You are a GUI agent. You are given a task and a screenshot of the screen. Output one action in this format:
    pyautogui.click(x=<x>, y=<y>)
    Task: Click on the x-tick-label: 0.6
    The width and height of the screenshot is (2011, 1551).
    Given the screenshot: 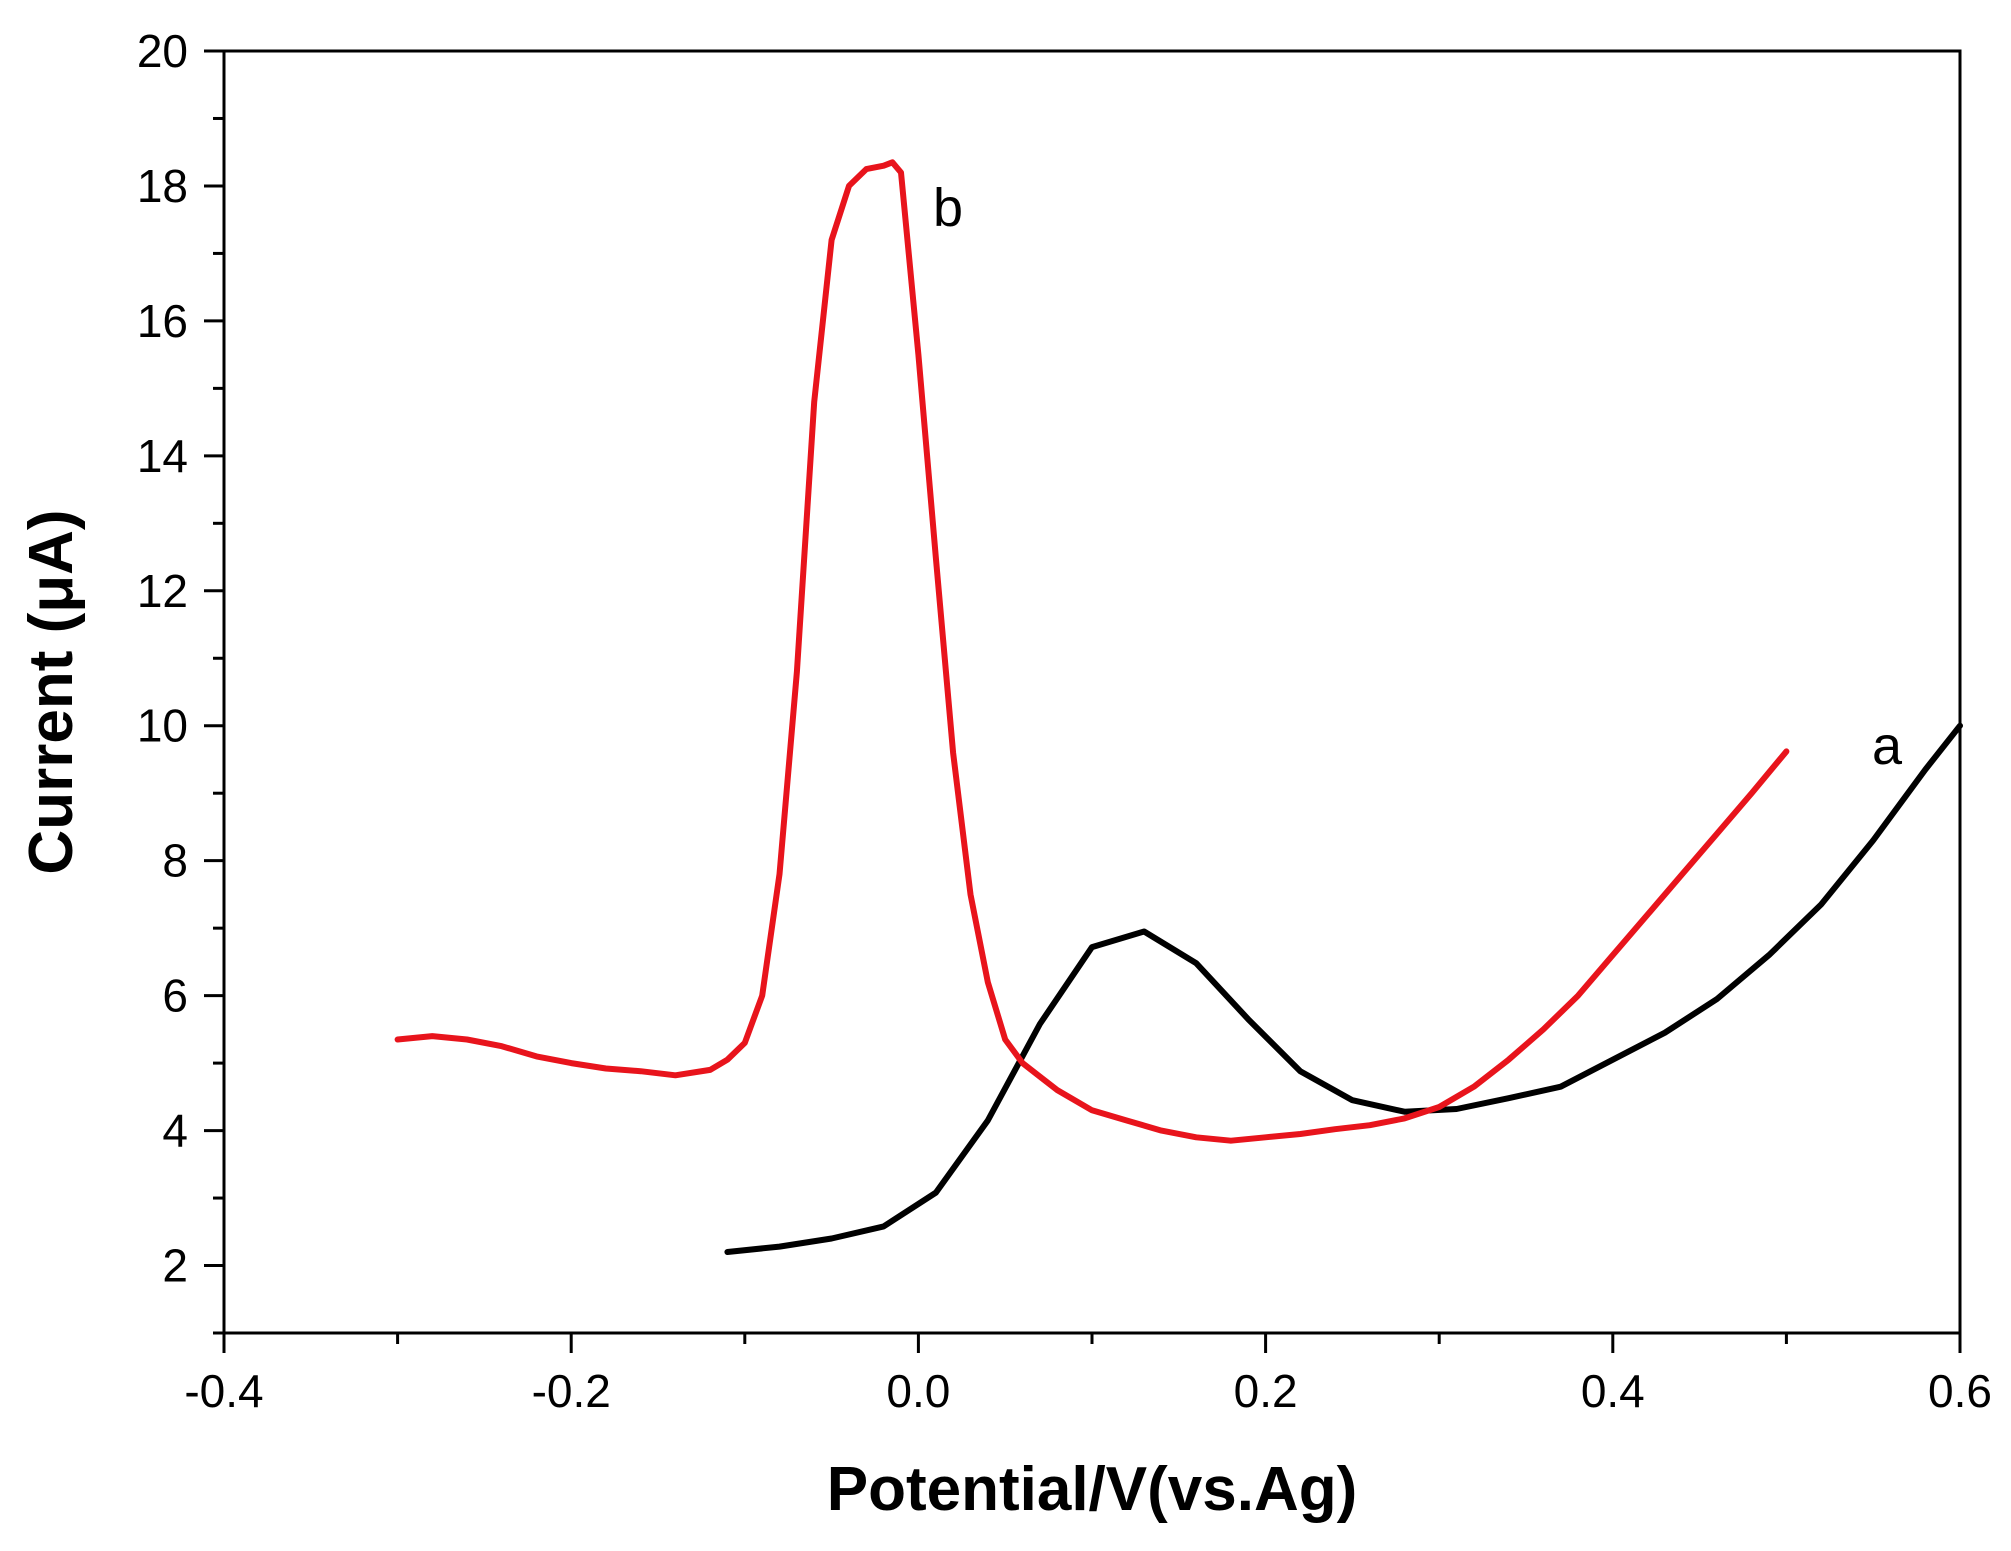 What is the action you would take?
    pyautogui.click(x=1960, y=1391)
    